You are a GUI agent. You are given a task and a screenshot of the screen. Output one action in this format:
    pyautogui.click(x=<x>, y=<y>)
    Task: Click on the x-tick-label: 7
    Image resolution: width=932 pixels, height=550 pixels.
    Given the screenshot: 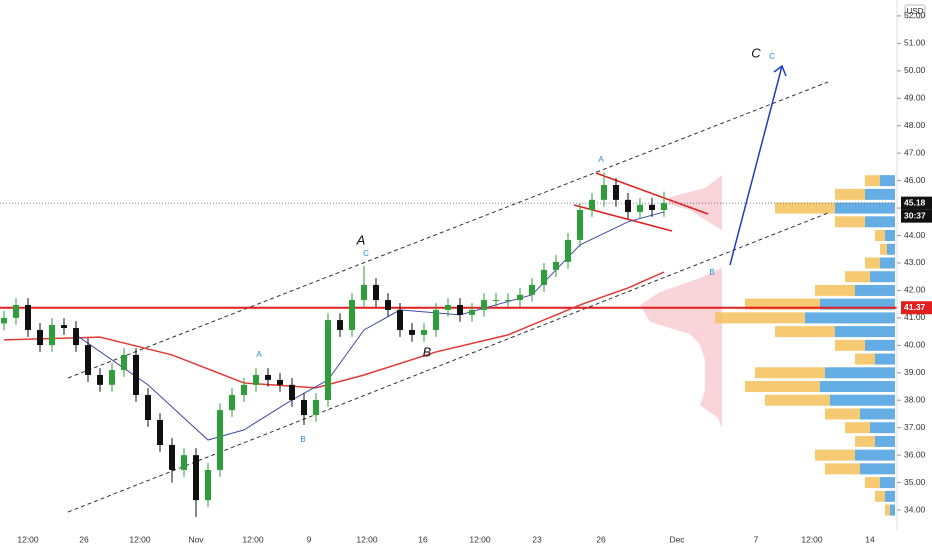 What is the action you would take?
    pyautogui.click(x=756, y=539)
    